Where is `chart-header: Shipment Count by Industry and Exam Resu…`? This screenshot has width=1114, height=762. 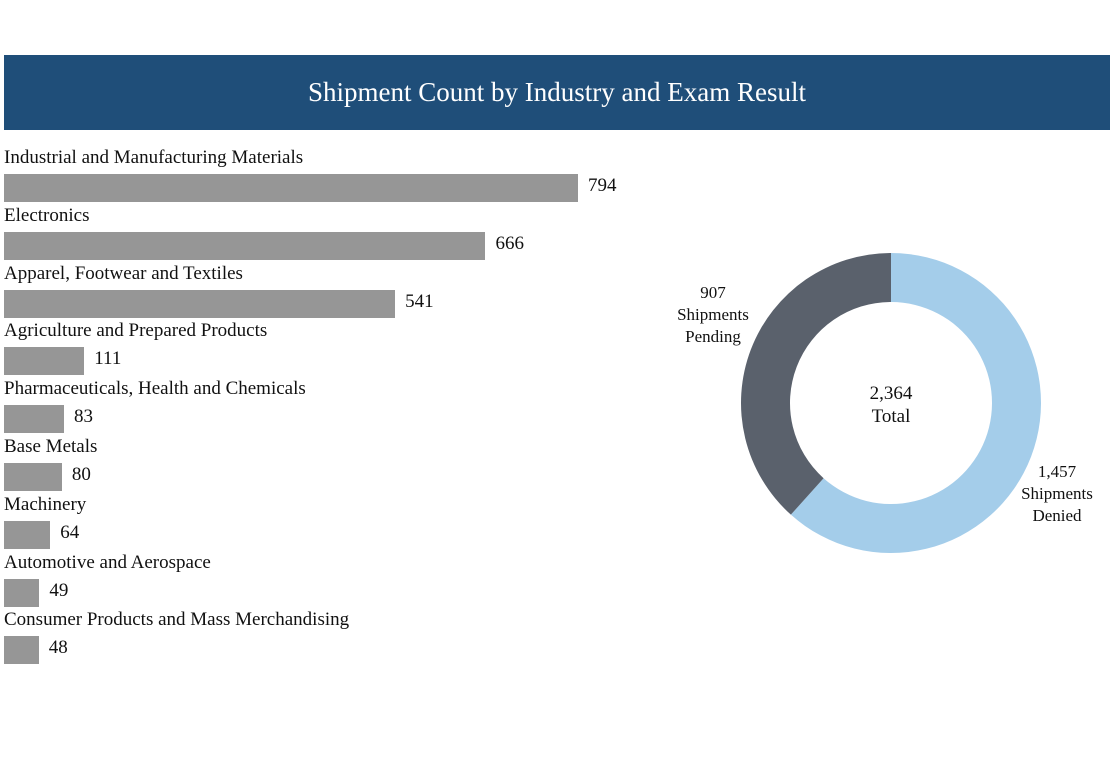
chart-header: Shipment Count by Industry and Exam Resu… is located at coordinates (557, 92).